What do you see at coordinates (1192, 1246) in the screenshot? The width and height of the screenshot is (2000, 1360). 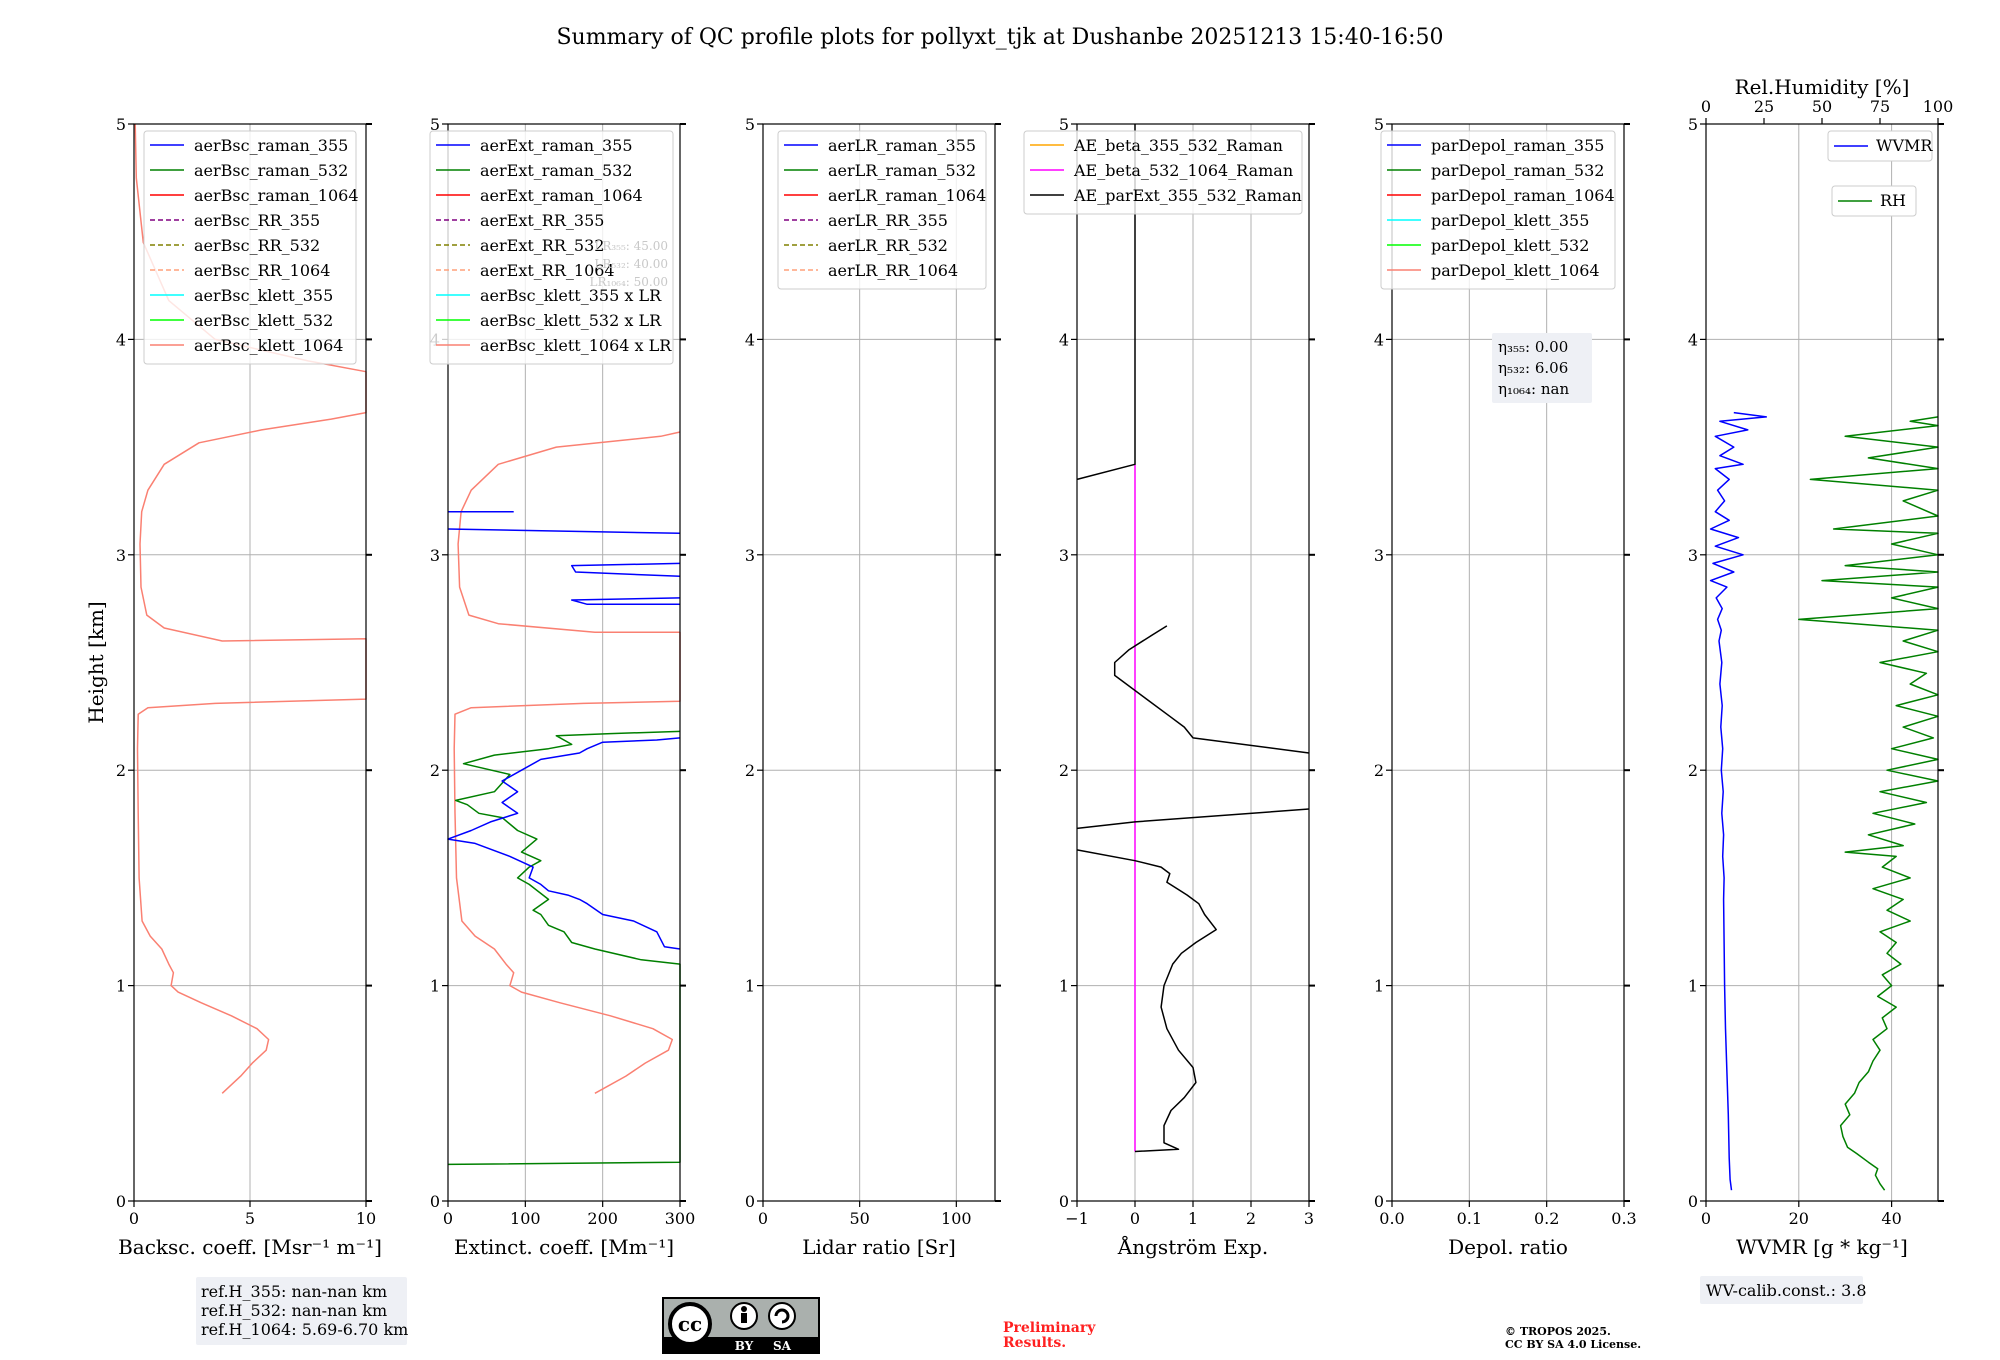 I see `x-axis-label: Ångström Exp.` at bounding box center [1192, 1246].